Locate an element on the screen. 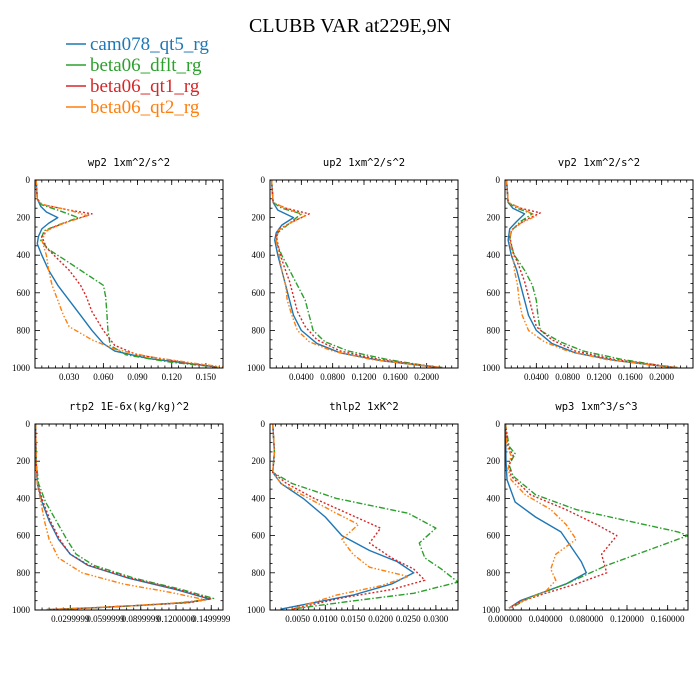  x-tick-label: 0.0150 is located at coordinates (353, 619).